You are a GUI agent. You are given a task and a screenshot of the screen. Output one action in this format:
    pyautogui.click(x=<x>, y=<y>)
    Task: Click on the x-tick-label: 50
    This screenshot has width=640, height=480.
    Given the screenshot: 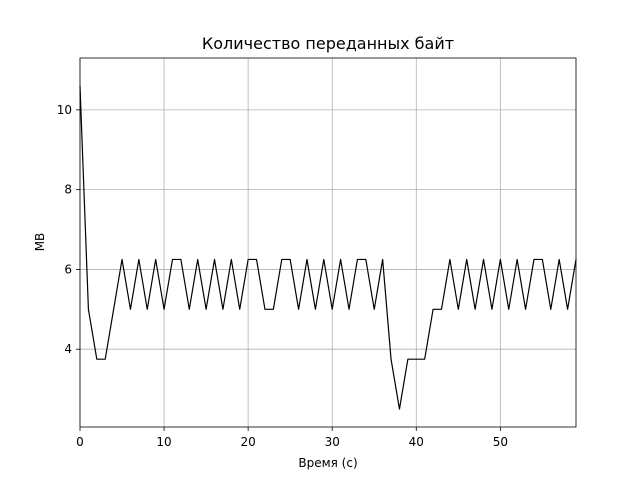 What is the action you would take?
    pyautogui.click(x=500, y=442)
    